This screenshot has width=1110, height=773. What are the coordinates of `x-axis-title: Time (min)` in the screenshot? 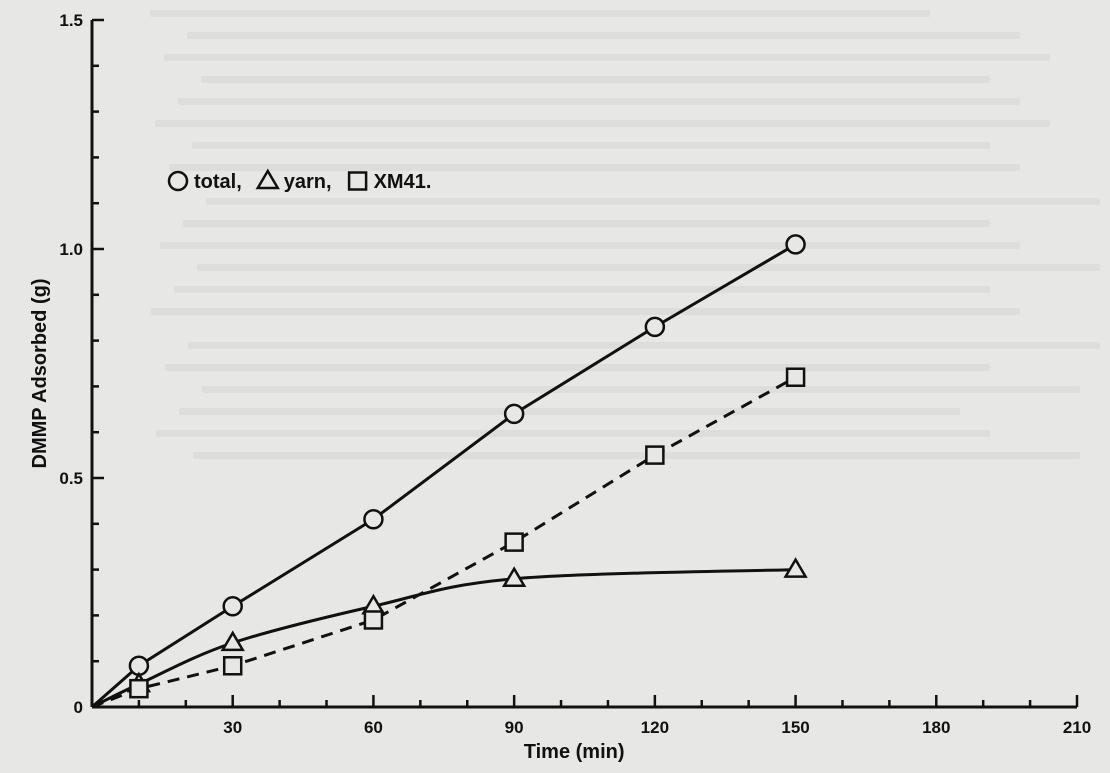 It's located at (574, 752).